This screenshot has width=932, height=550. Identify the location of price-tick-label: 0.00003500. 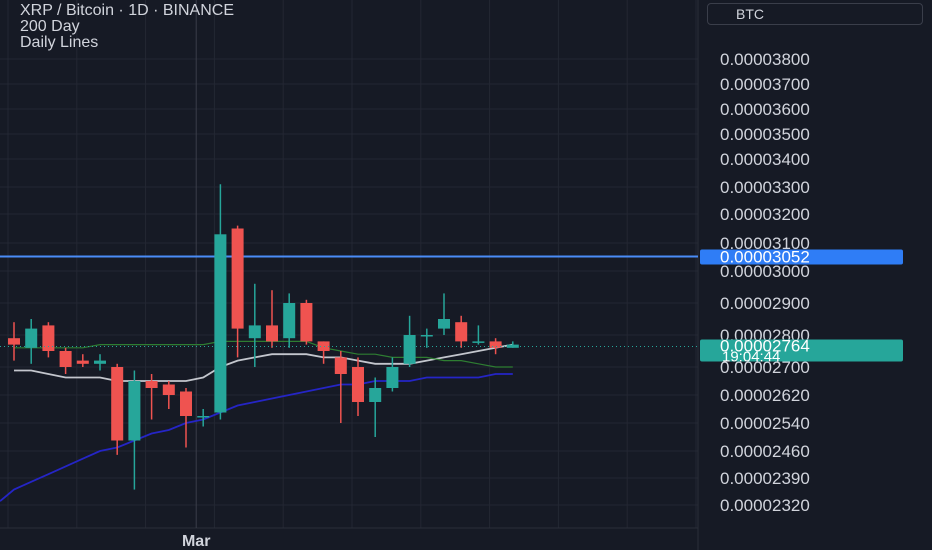
(765, 134).